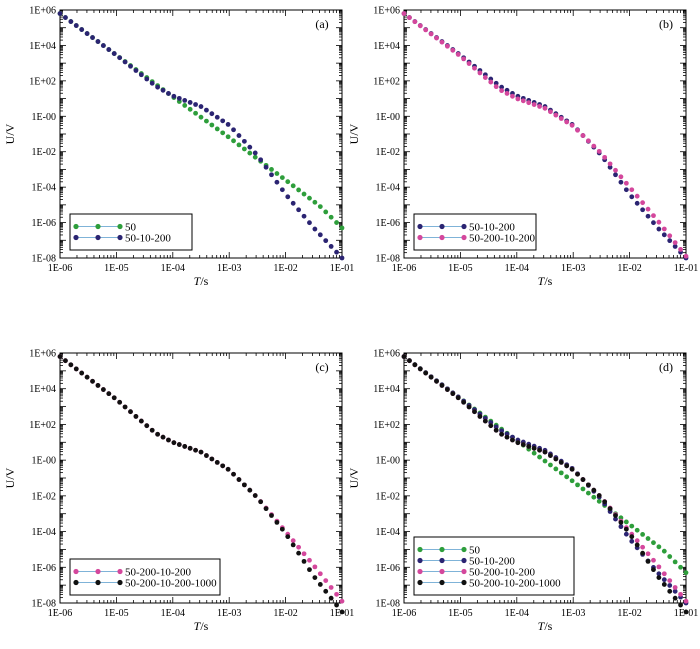 This screenshot has width=700, height=649. Describe the element at coordinates (388, 532) in the screenshot. I see `y-tick-label: 1E-04` at that location.